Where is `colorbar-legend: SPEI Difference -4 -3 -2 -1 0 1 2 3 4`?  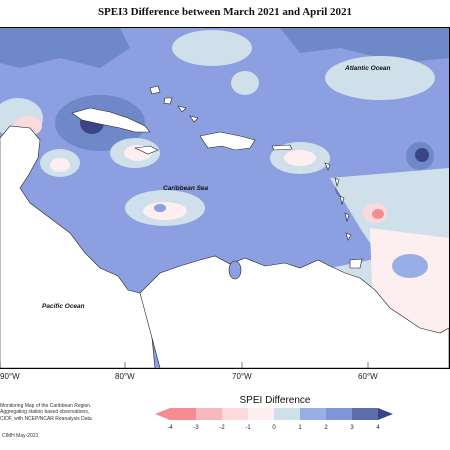 colorbar-legend: SPEI Difference -4 -3 -2 -1 0 1 2 3 4 is located at coordinates (275, 420).